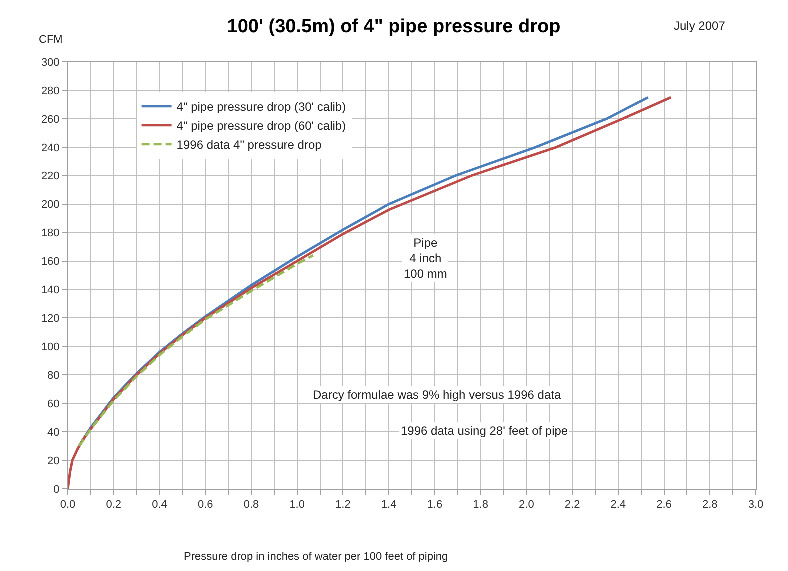 This screenshot has height=571, width=788. Describe the element at coordinates (526, 505) in the screenshot. I see `x-tick-label: 2.0` at that location.